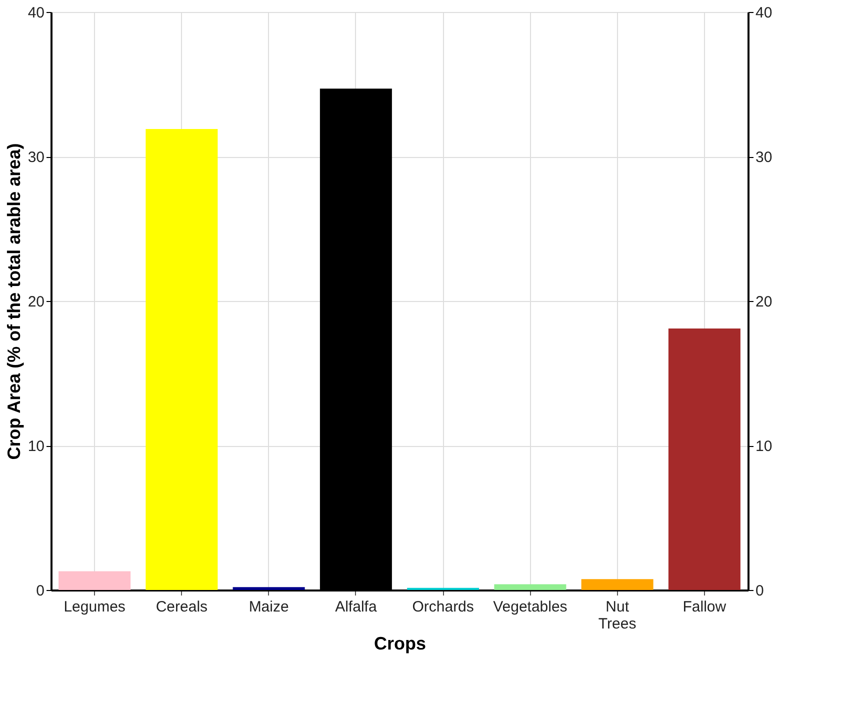  Describe the element at coordinates (356, 607) in the screenshot. I see `x-tick-label: Alfalfa` at that location.